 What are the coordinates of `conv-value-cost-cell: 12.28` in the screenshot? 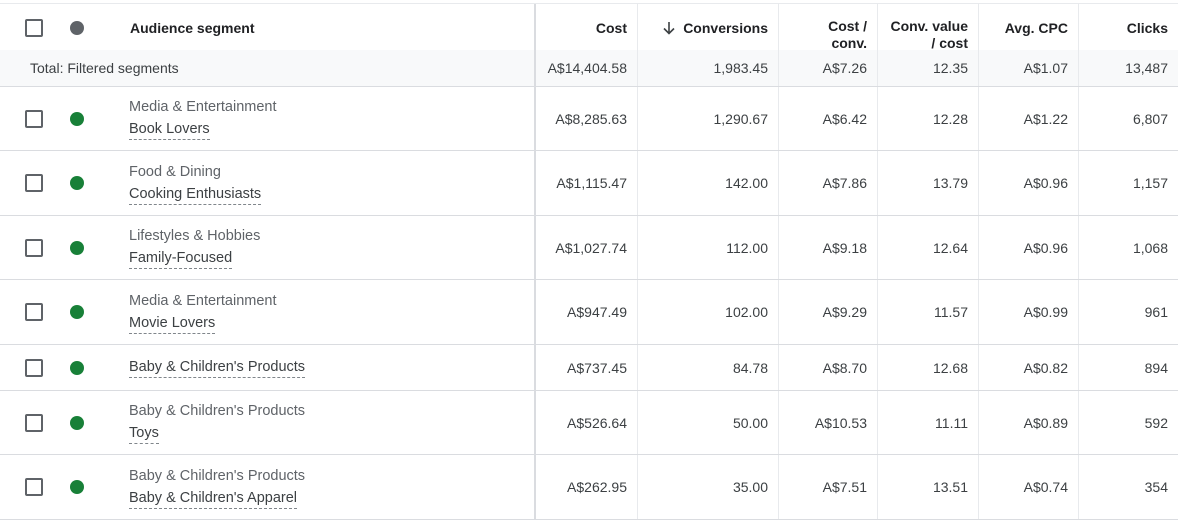 It's located at (928, 118).